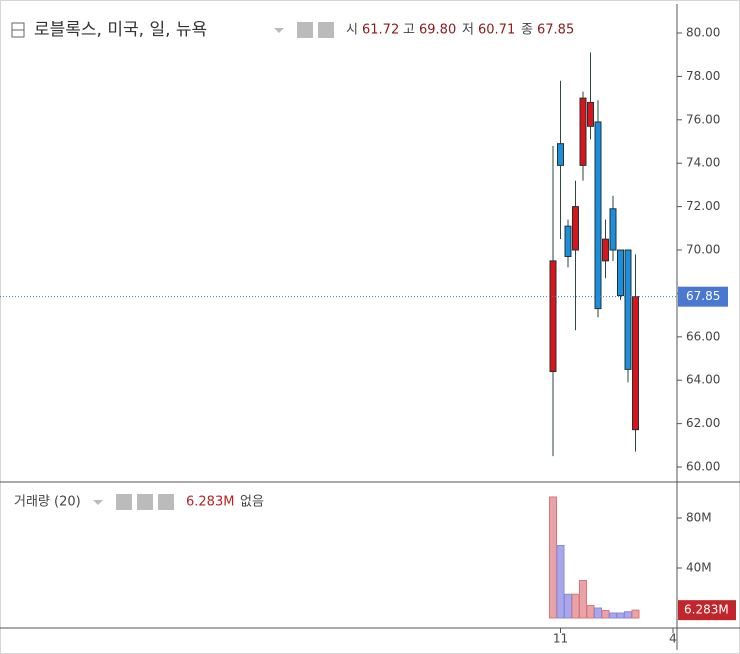  Describe the element at coordinates (703, 250) in the screenshot. I see `y-tick-label: 70.00` at that location.